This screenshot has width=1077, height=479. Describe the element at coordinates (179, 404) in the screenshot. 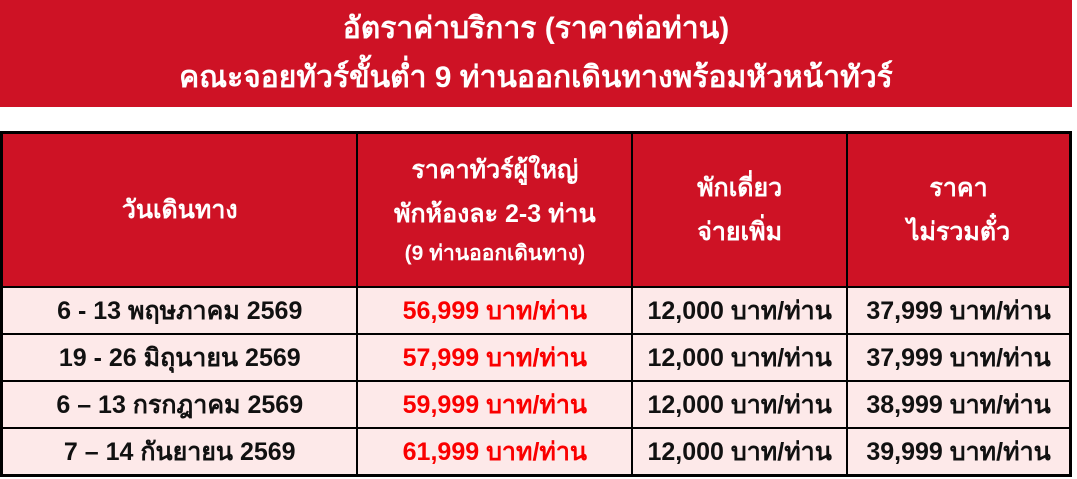

I see `cell-departure-date: 6 – 13 กรกฎาคม 2569` at that location.